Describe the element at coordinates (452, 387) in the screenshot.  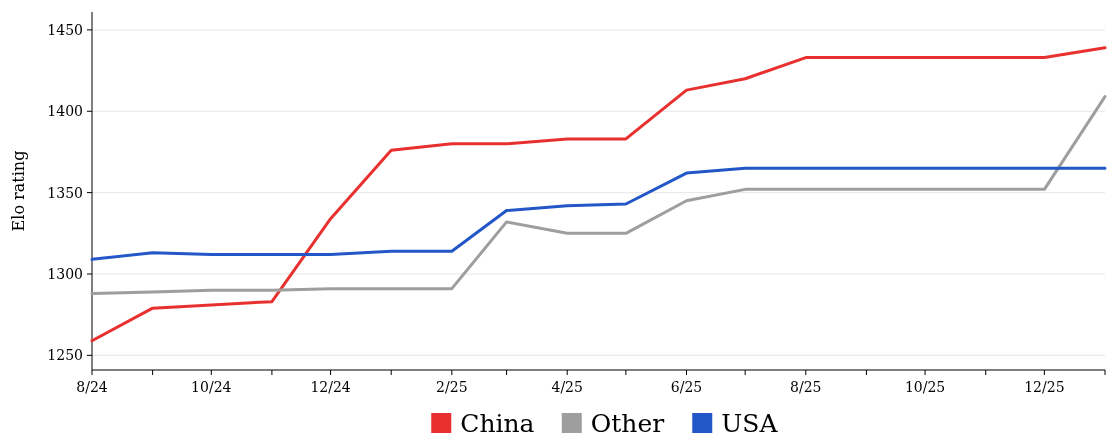
I see `x-tick-label: 2/25` at that location.